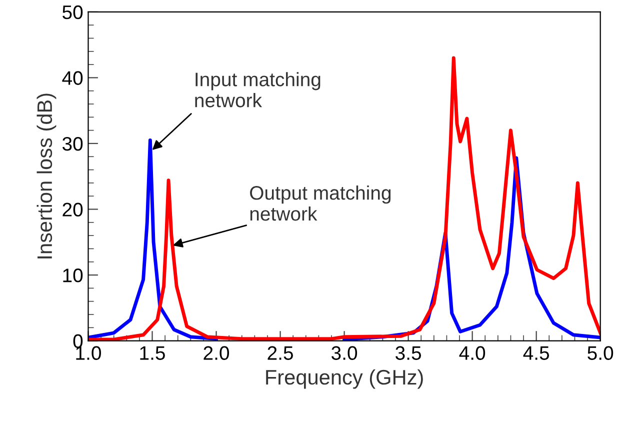 Image resolution: width=617 pixels, height=426 pixels. Describe the element at coordinates (601, 353) in the screenshot. I see `x-tick-label: 5.0` at that location.